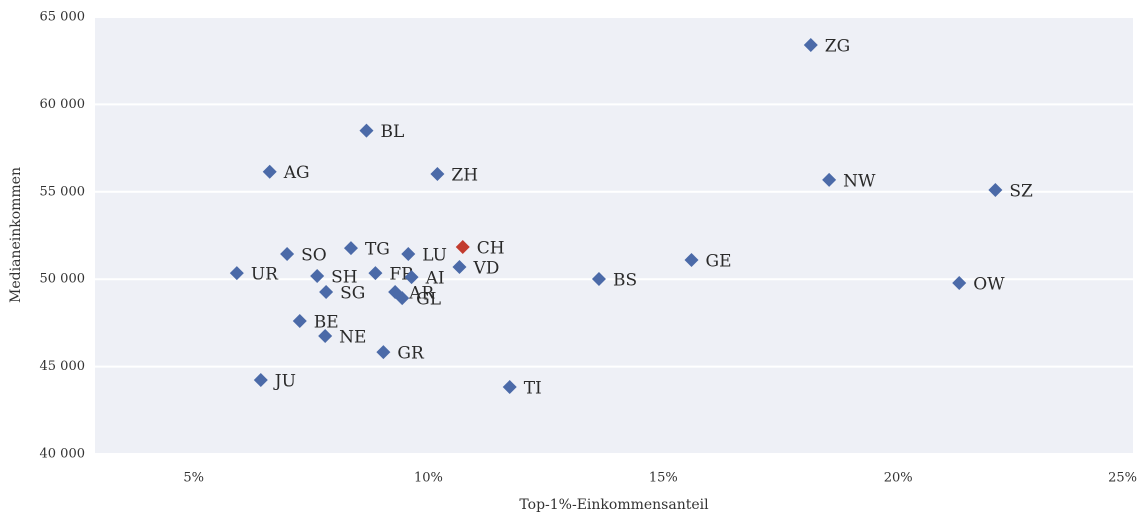  I want to click on point-label: AR, so click(421, 293).